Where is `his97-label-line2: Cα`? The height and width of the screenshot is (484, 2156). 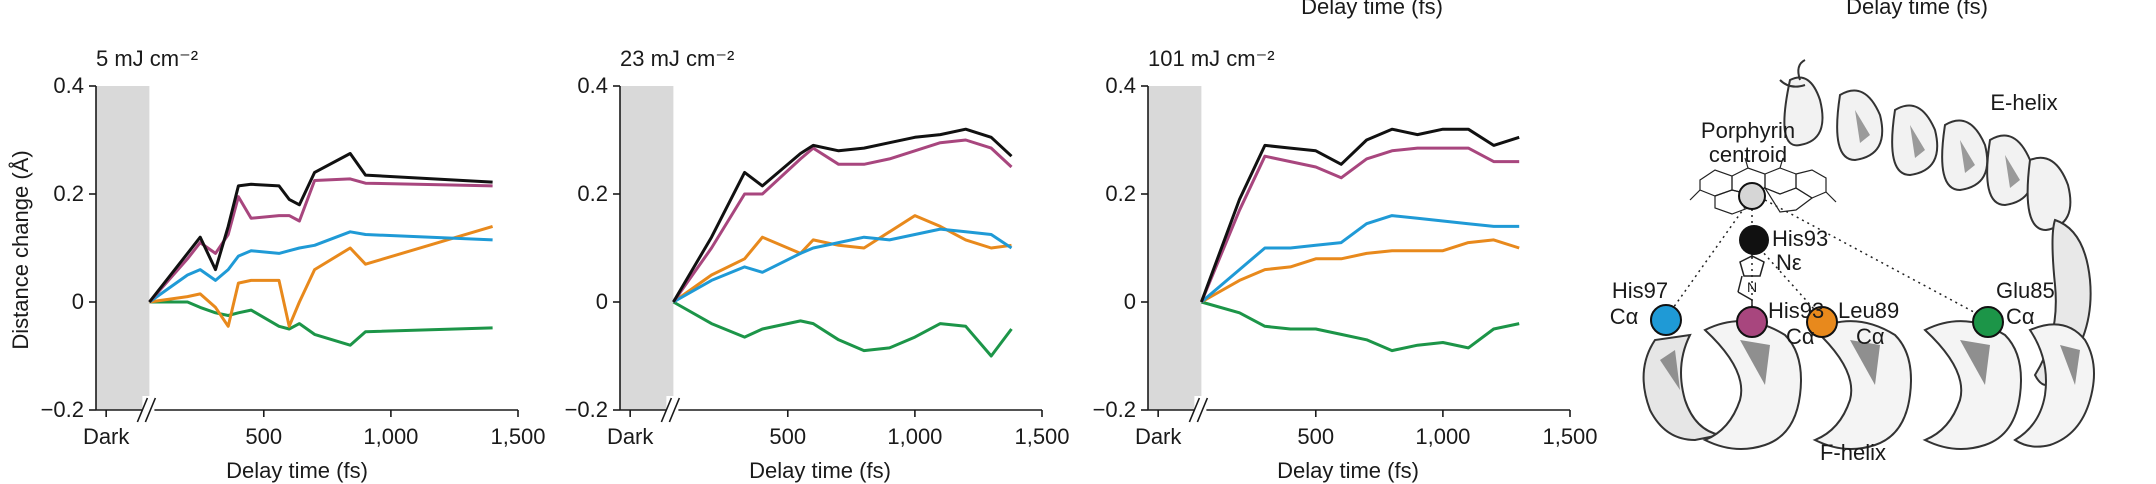
his97-label-line2: Cα is located at coordinates (1624, 316).